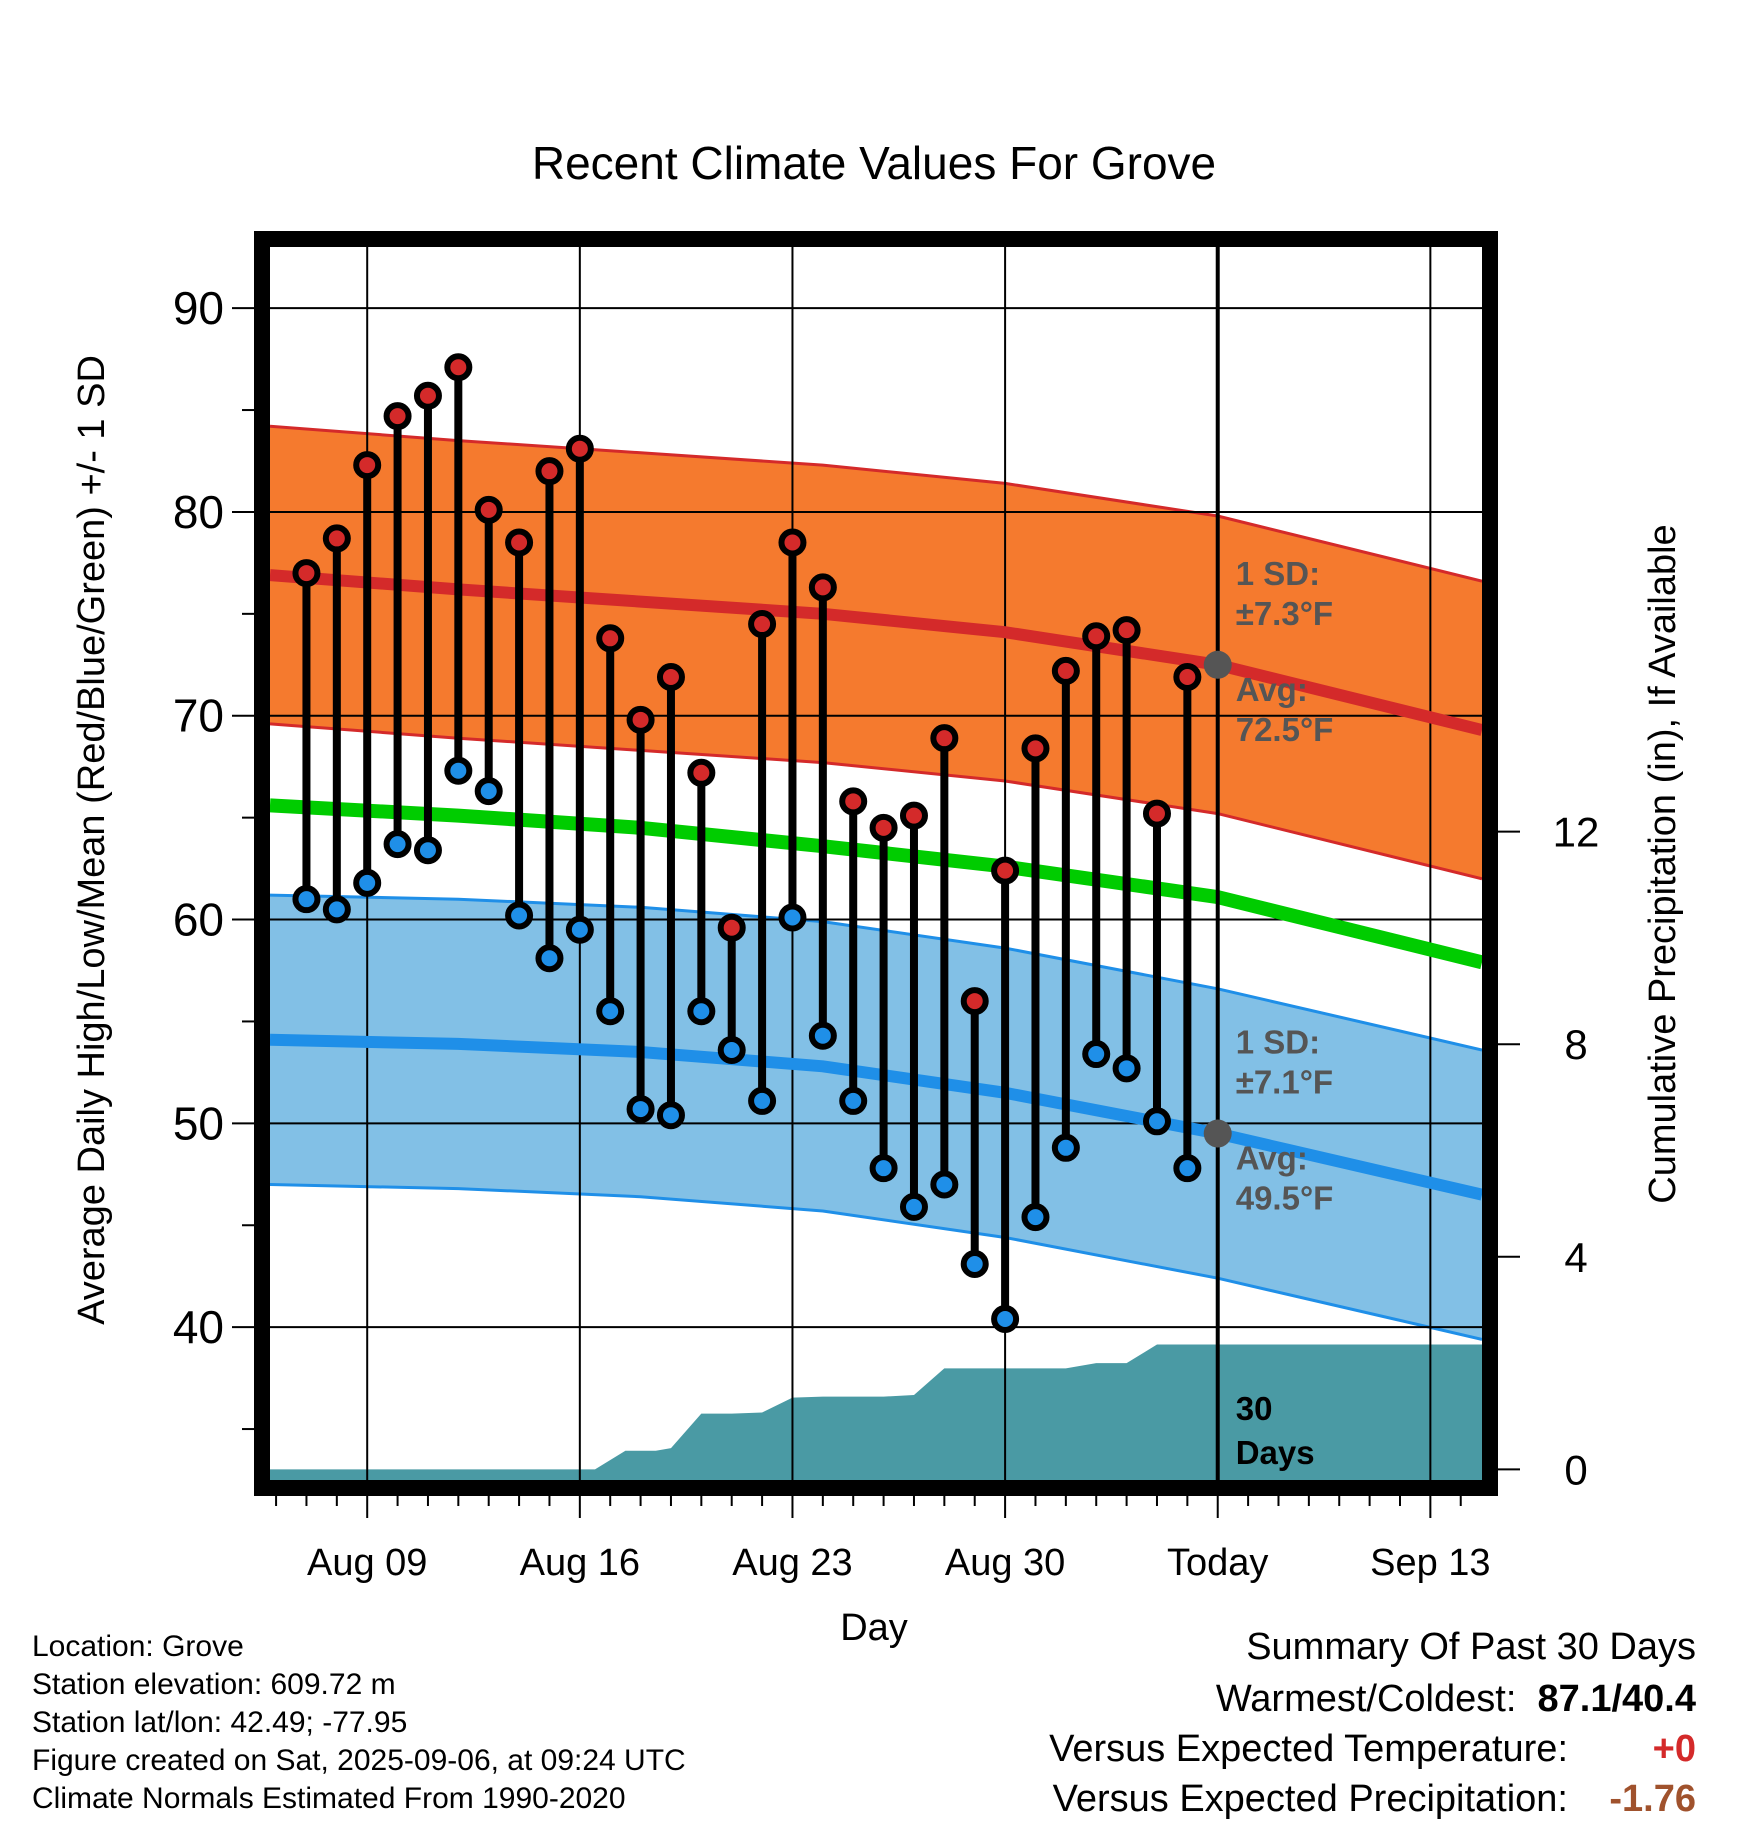 This screenshot has height=1828, width=1748. Describe the element at coordinates (367, 1563) in the screenshot. I see `x-tick-label: Aug 09` at that location.